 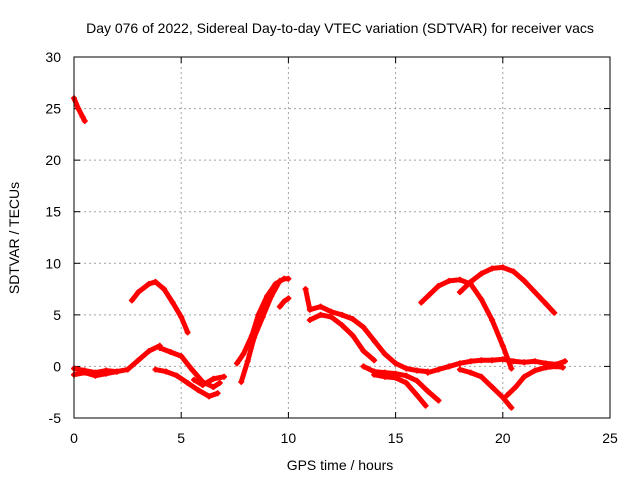 I want to click on y-axis-label: SDTVAR / TECUs, so click(x=14, y=238).